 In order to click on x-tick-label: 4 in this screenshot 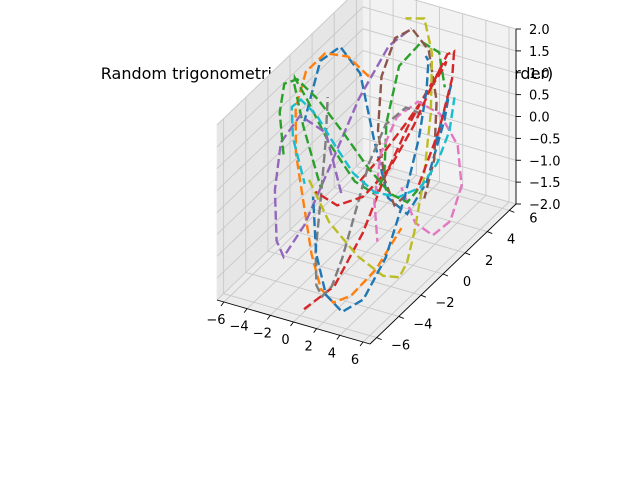, I will do `click(332, 353)`.